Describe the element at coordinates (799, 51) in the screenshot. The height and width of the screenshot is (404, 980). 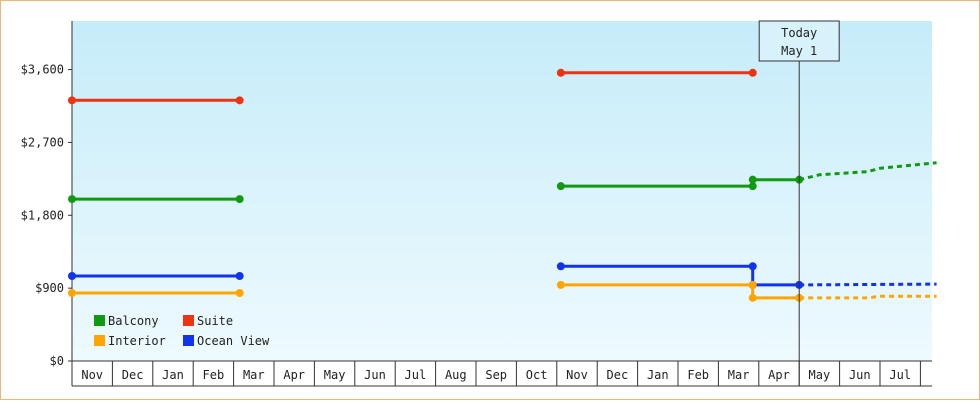
I see `today-date-label: May 1` at that location.